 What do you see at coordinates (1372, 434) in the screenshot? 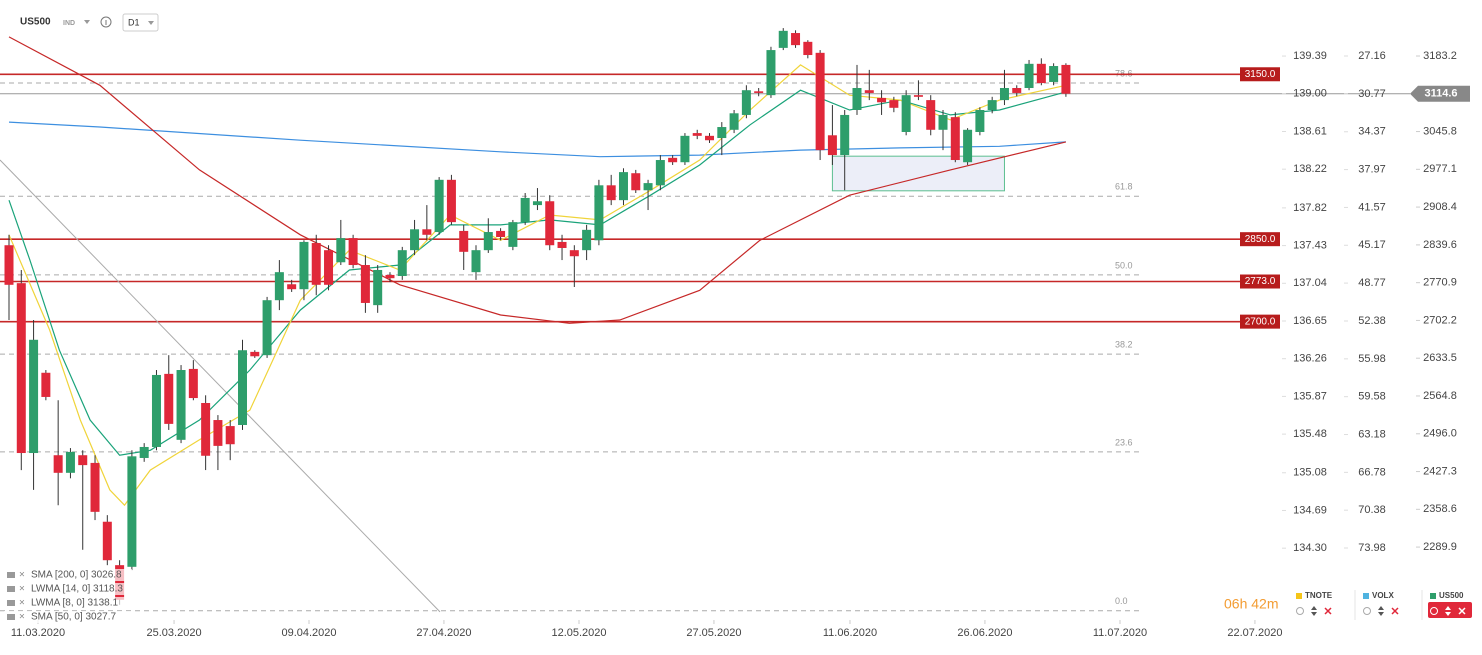
I see `volx_axis-tick-label: 63.18` at bounding box center [1372, 434].